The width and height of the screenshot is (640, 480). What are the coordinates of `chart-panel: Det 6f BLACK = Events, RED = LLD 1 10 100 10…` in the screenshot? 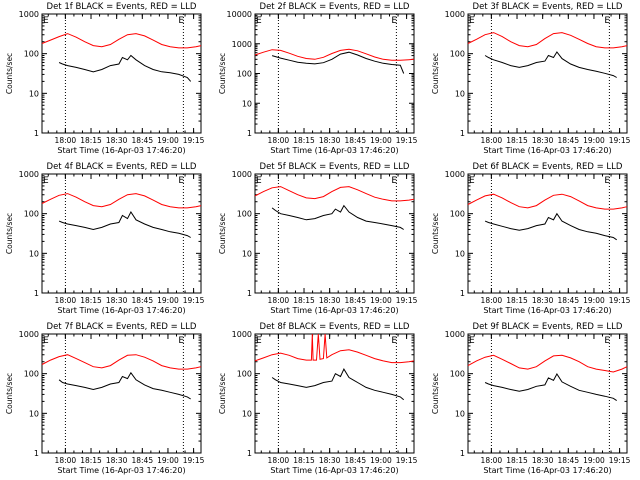 It's located at (531, 238).